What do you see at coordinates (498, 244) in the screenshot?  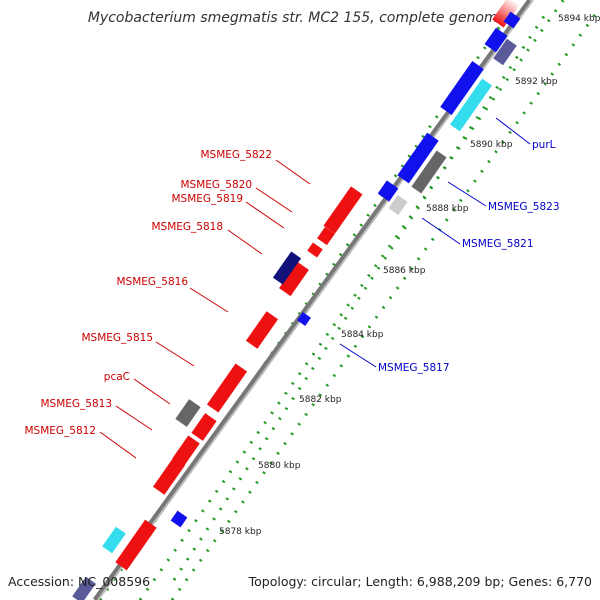 I see `gene-label: MSMEG_5821` at bounding box center [498, 244].